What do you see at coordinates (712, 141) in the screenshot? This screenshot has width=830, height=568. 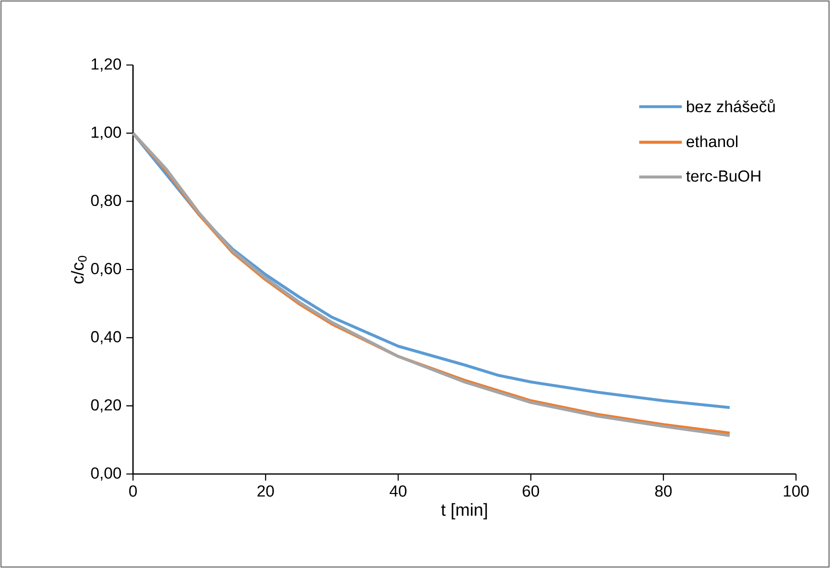 I see `legend-label: ethanol` at bounding box center [712, 141].